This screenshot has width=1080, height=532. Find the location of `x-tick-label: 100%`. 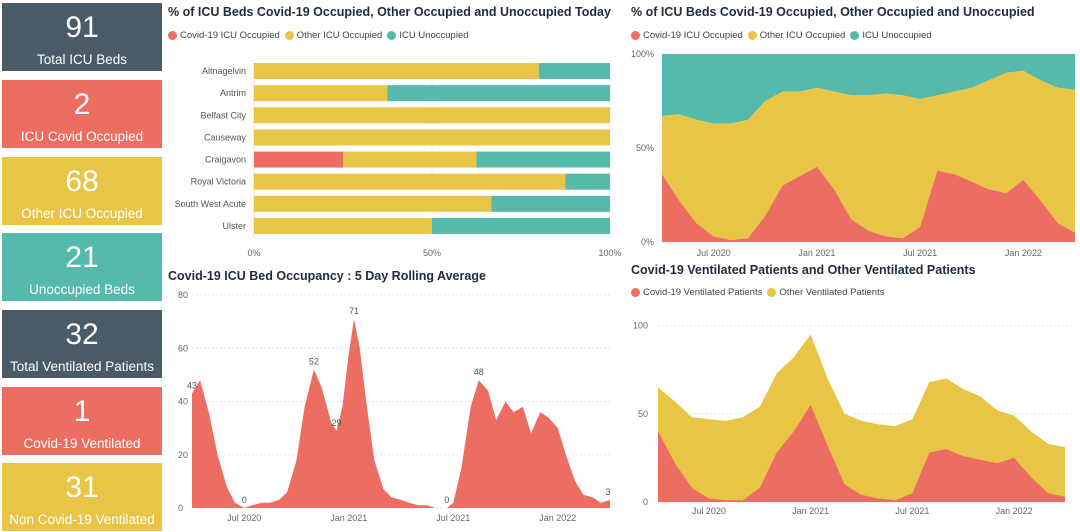

x-tick-label: 100% is located at coordinates (609, 253).